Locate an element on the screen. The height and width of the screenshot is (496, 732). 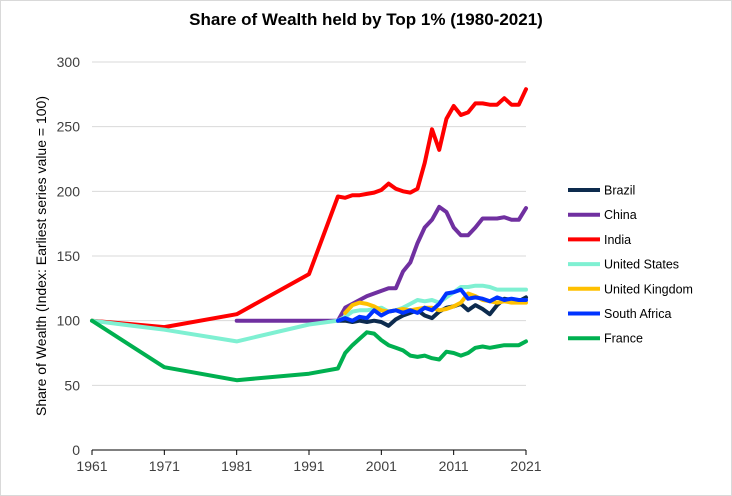
x-tick-label: 2021 is located at coordinates (525, 466).